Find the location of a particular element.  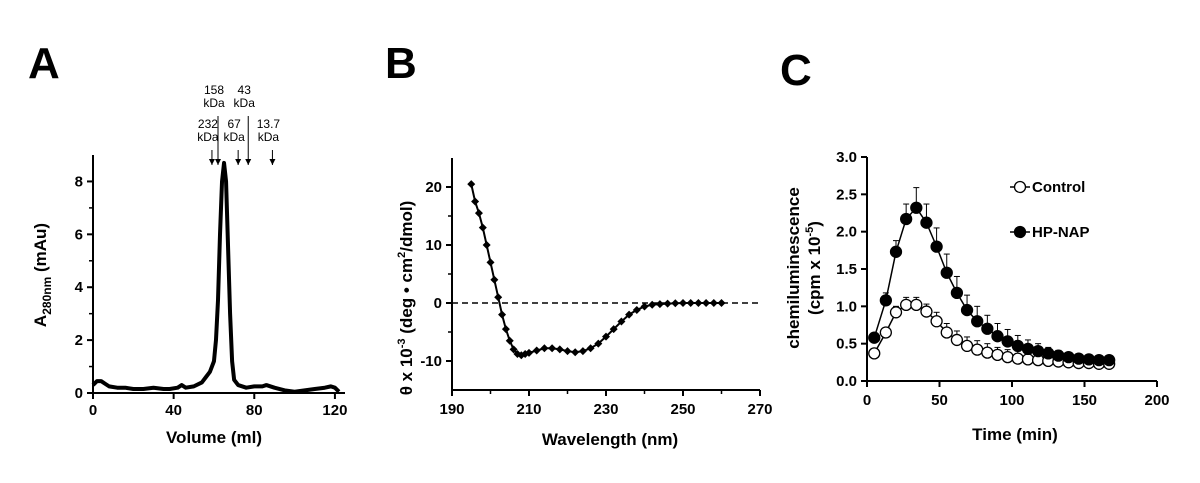

panel-b-y-tick-label: 20 is located at coordinates (433, 187).